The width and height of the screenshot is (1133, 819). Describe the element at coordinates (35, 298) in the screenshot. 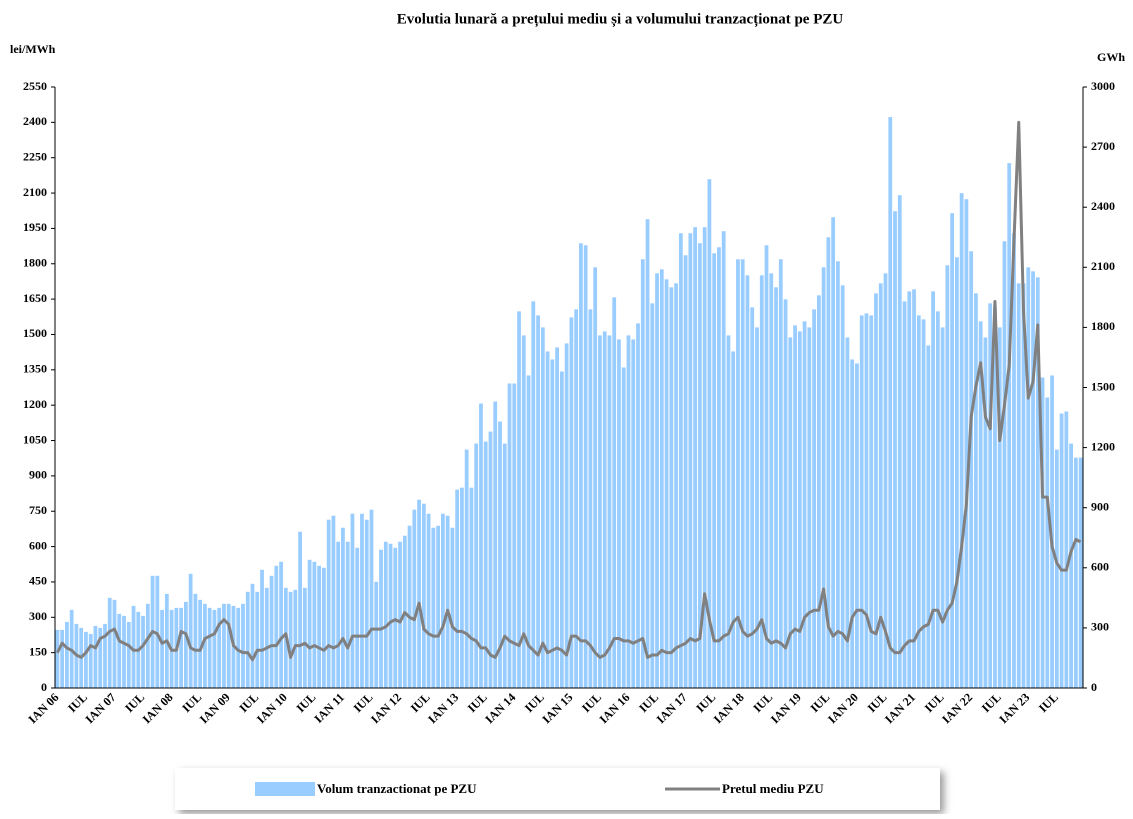

I see `y-tick-label: 1650` at that location.